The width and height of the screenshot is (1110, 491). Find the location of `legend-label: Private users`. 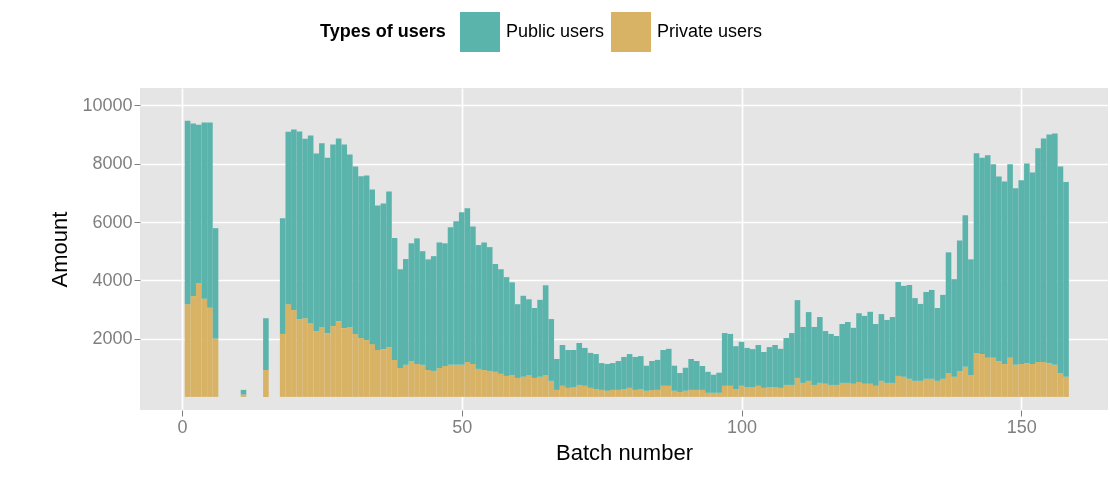

legend-label: Private users is located at coordinates (710, 31).